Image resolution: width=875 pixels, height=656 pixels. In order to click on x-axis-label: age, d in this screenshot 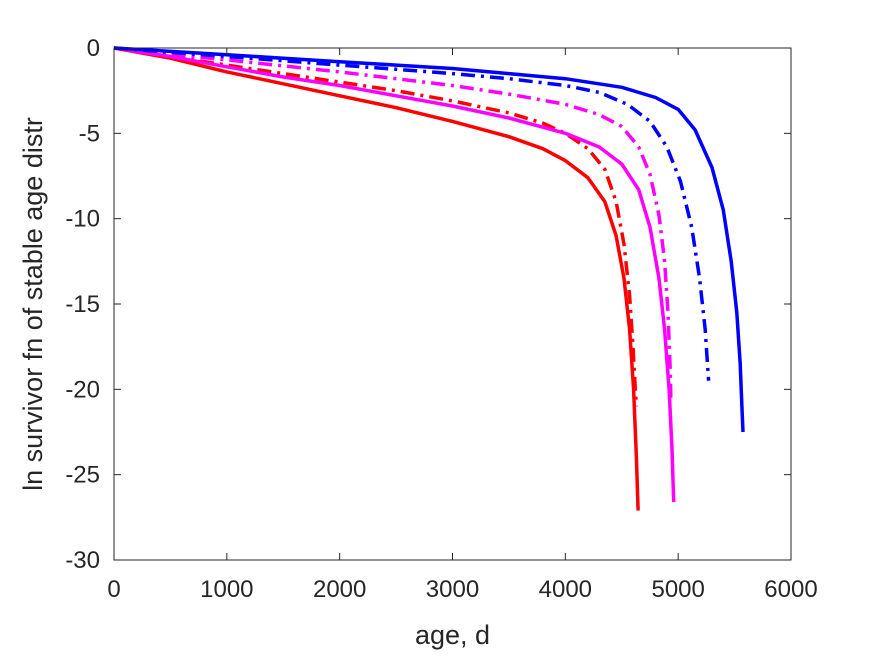, I will do `click(452, 635)`.